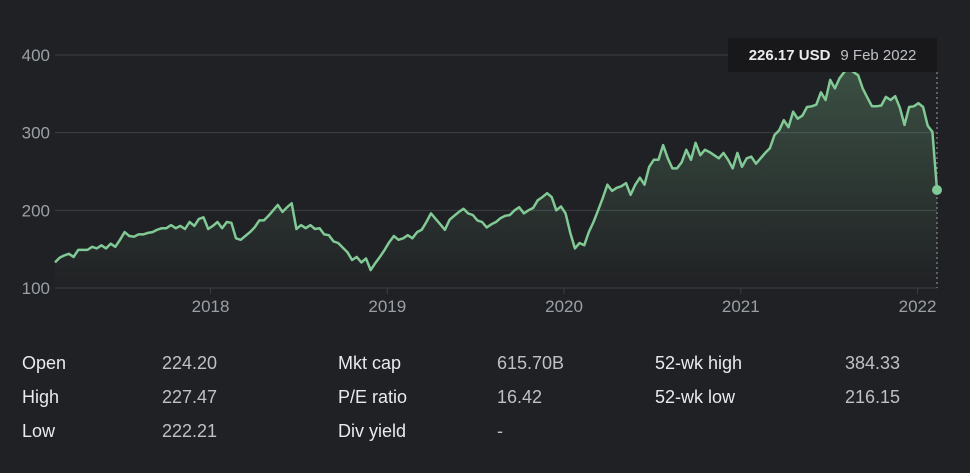  What do you see at coordinates (41, 397) in the screenshot?
I see `stat-label-high: High` at bounding box center [41, 397].